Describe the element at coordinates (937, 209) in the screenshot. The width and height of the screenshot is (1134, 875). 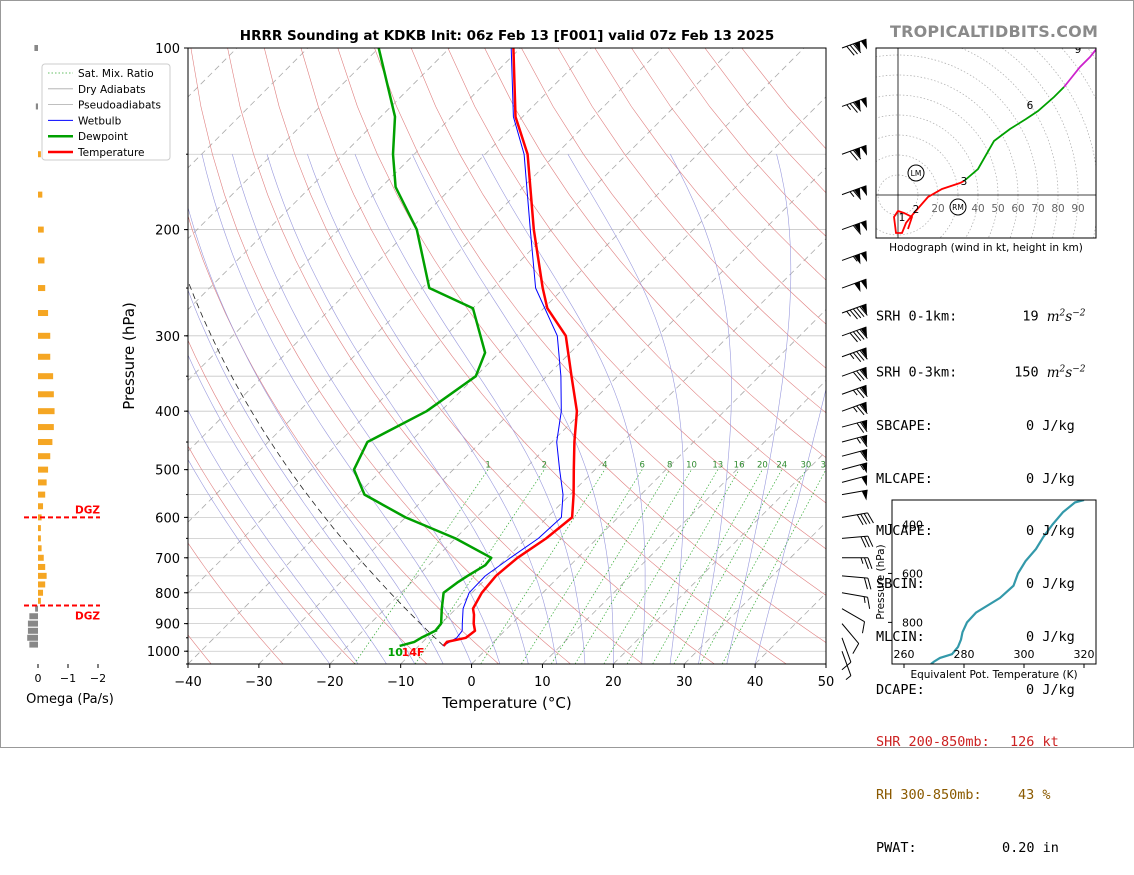
I see `hodo-ring-label: 20` at that location.